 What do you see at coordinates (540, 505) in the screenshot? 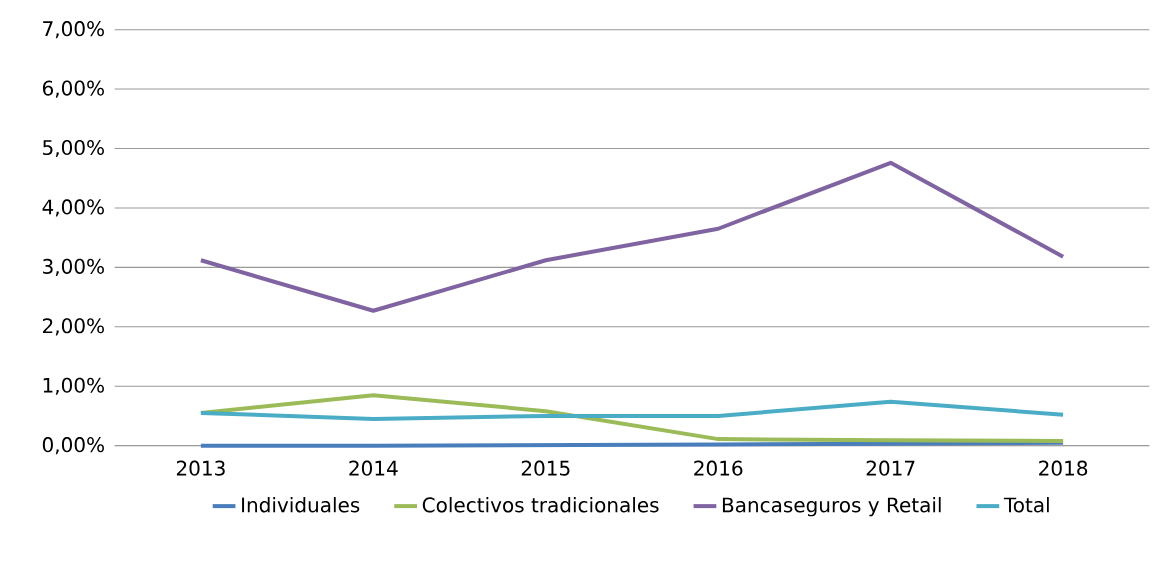
I see `legend-label: Colectivos tradicionales` at bounding box center [540, 505].